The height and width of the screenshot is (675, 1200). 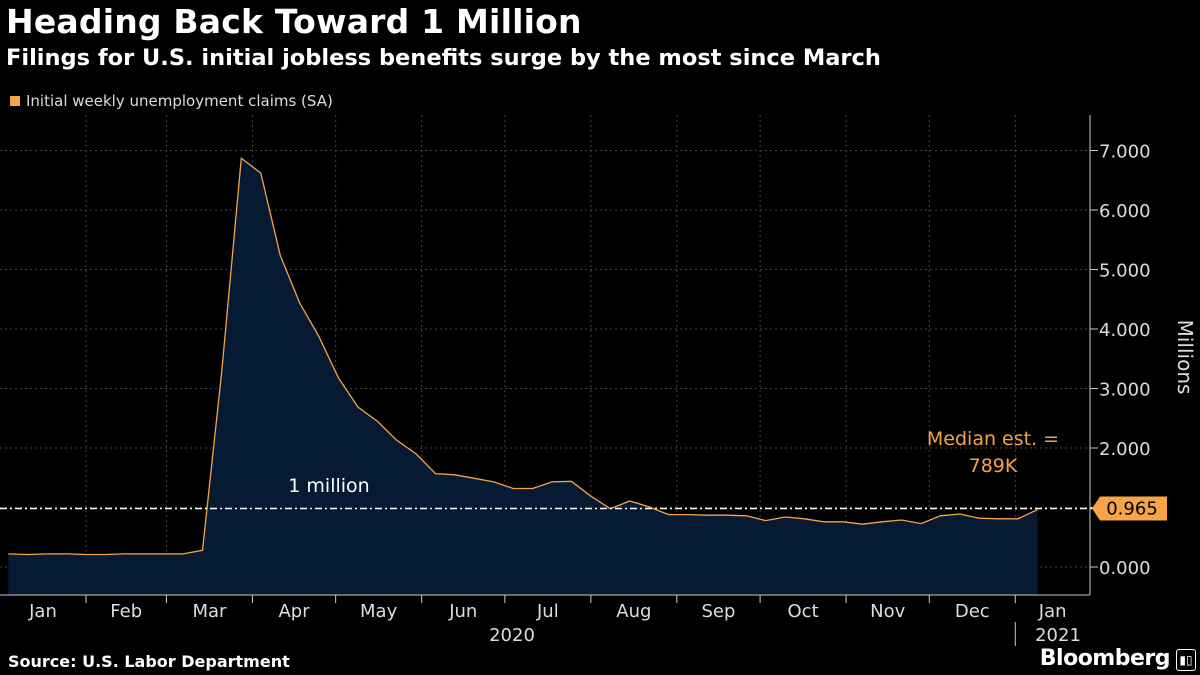 I want to click on x-tick-label: Feb, so click(x=126, y=611).